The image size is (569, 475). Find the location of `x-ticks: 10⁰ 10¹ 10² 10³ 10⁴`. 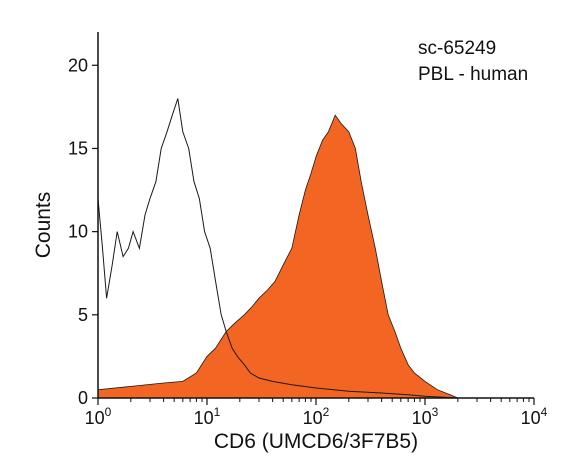

x-ticks: 10⁰ 10¹ 10² 10³ 10⁴ is located at coordinates (316, 413).